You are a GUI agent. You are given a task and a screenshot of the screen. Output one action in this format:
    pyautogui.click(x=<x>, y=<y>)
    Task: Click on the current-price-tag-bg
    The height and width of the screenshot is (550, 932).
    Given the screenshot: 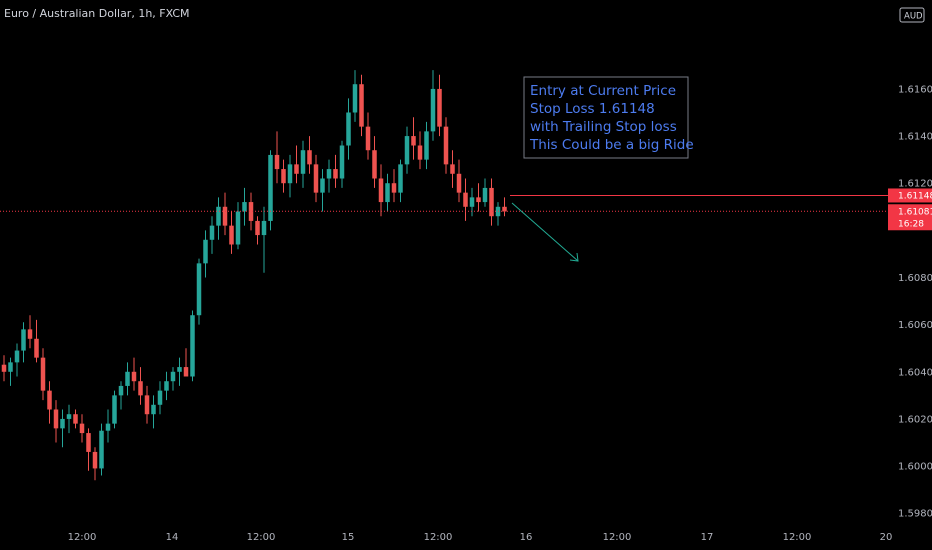 What is the action you would take?
    pyautogui.click(x=910, y=217)
    